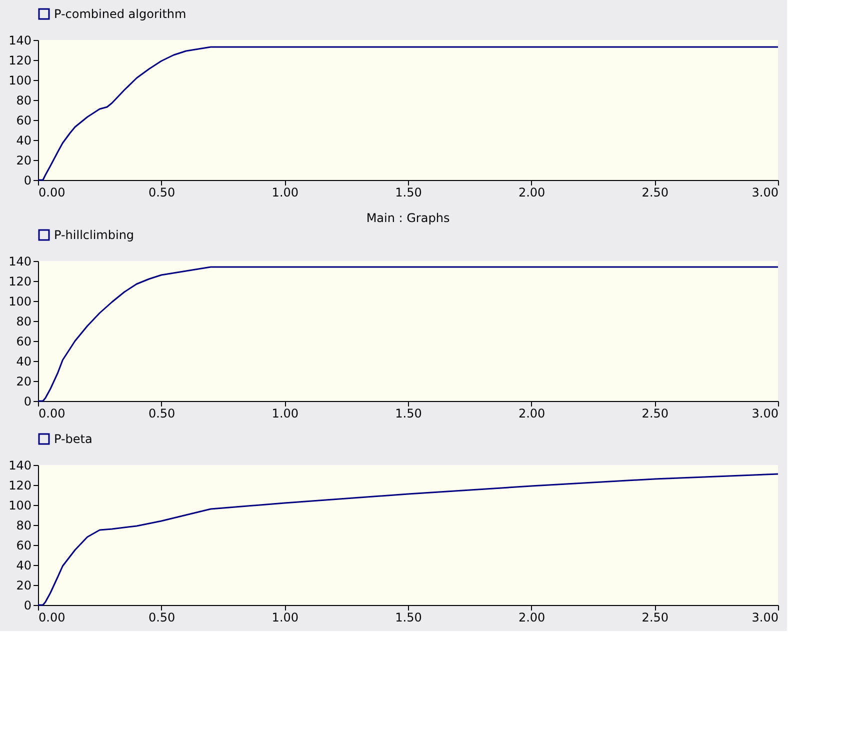 The width and height of the screenshot is (862, 731). I want to click on chart-title: Main : Graphs, so click(408, 218).